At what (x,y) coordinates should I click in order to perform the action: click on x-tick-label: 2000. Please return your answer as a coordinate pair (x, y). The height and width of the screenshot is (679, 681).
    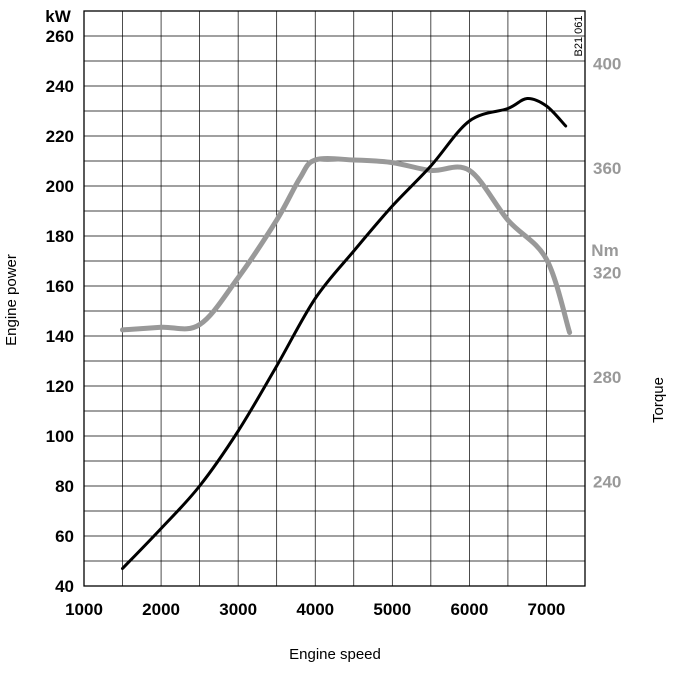
    Looking at the image, I should click on (161, 609).